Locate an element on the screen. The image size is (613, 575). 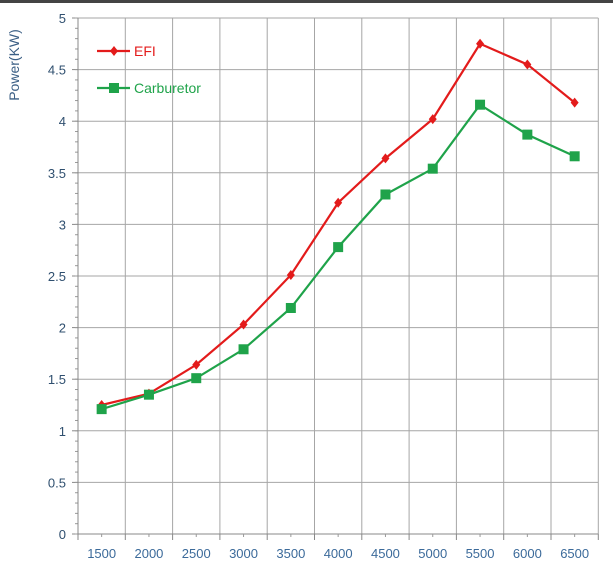
y-tick-label: 0 is located at coordinates (62, 534).